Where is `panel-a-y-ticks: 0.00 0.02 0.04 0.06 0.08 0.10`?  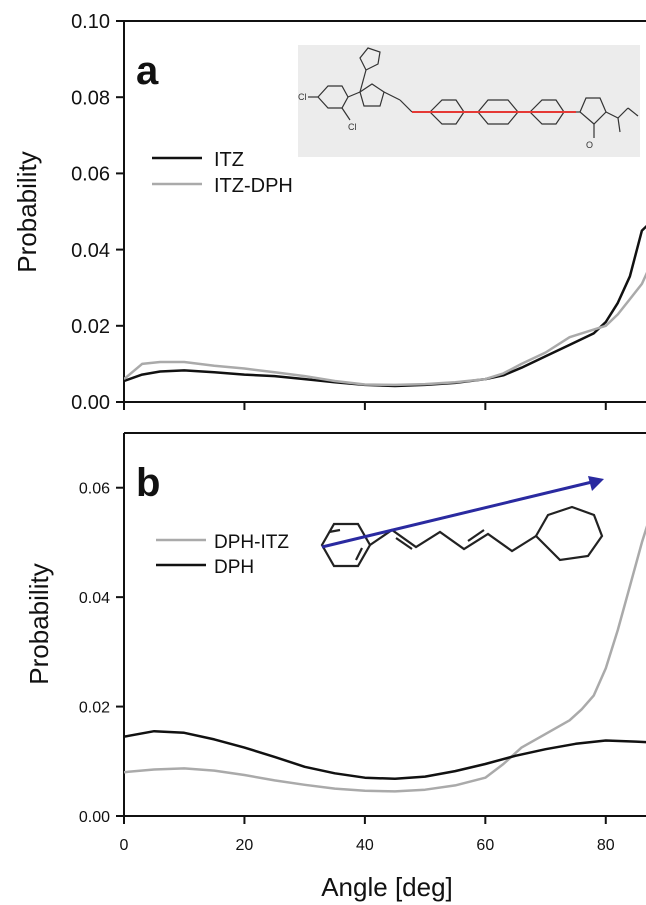
panel-a-y-ticks: 0.00 0.02 0.04 0.06 0.08 0.10 is located at coordinates (97, 212).